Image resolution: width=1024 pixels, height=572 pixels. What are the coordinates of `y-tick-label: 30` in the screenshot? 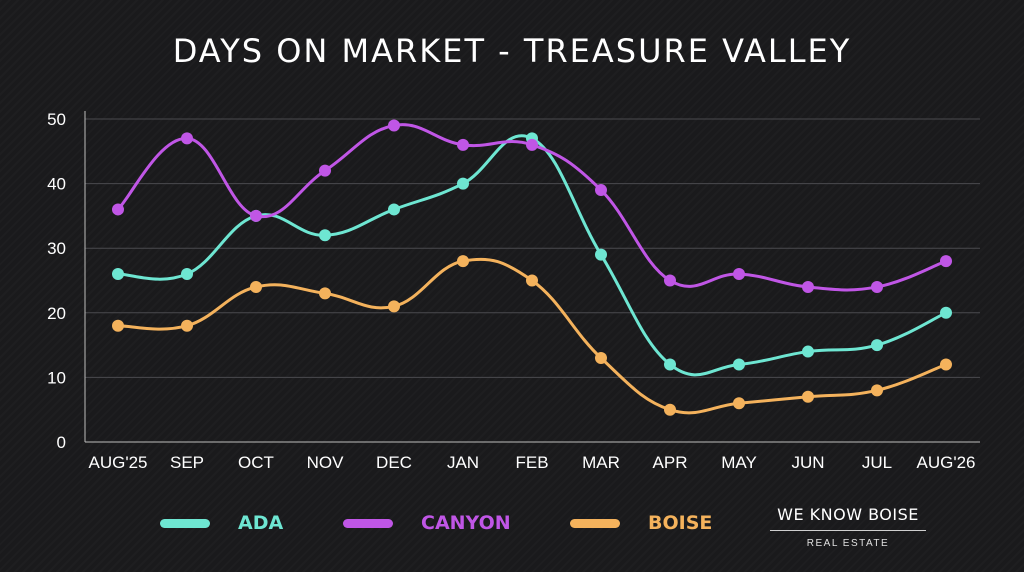 It's located at (56, 248).